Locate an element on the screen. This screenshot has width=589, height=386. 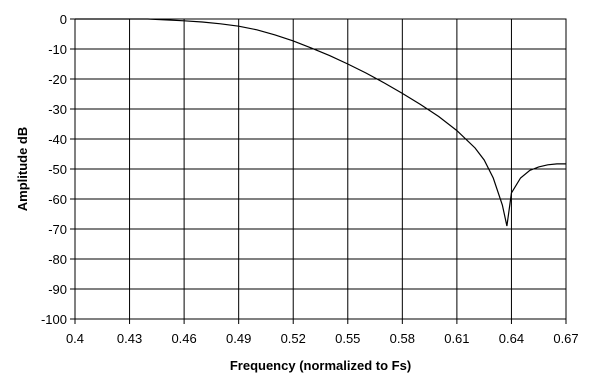
y-tick-label: 0 is located at coordinates (63, 19).